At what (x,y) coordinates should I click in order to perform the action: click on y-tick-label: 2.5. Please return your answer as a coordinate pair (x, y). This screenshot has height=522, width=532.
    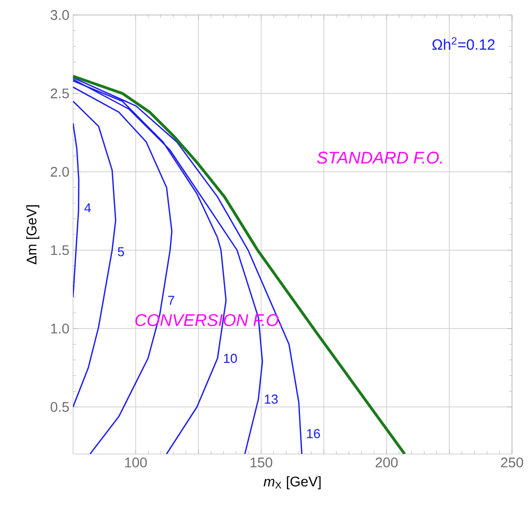
    Looking at the image, I should click on (59, 93).